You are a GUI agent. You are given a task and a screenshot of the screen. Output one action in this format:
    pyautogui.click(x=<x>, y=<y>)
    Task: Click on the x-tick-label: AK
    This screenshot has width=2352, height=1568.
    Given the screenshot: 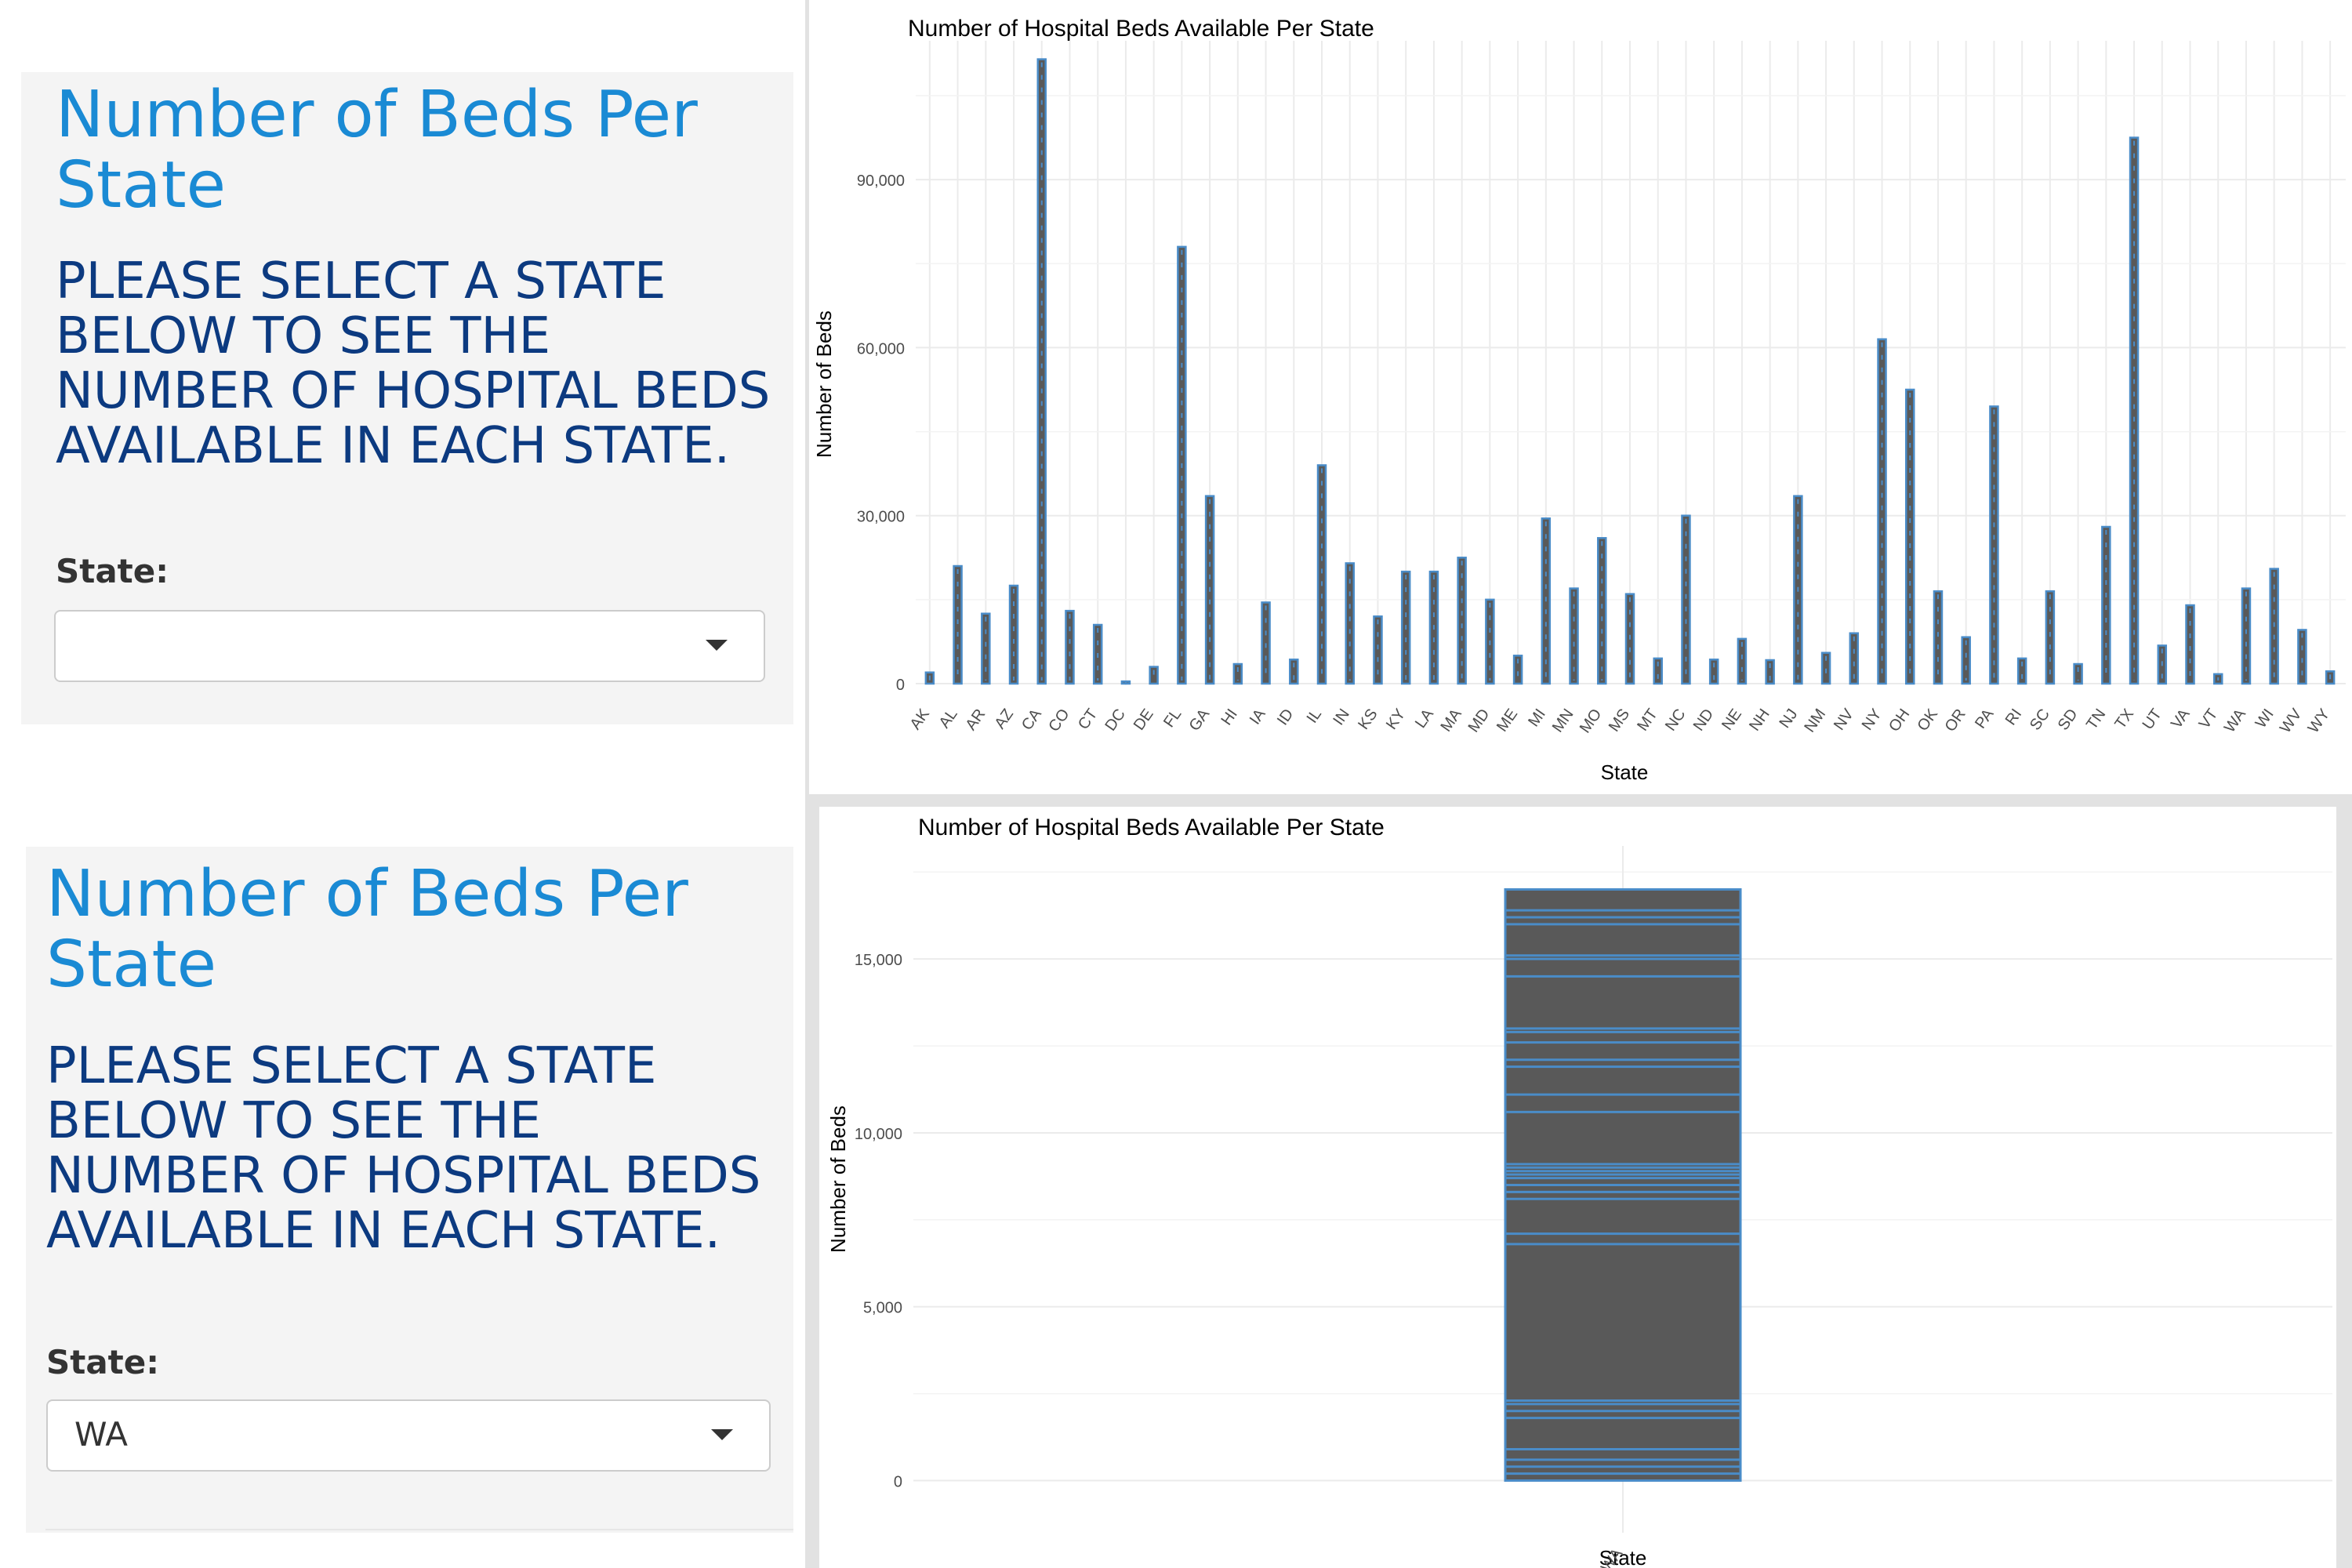 What is the action you would take?
    pyautogui.click(x=921, y=719)
    